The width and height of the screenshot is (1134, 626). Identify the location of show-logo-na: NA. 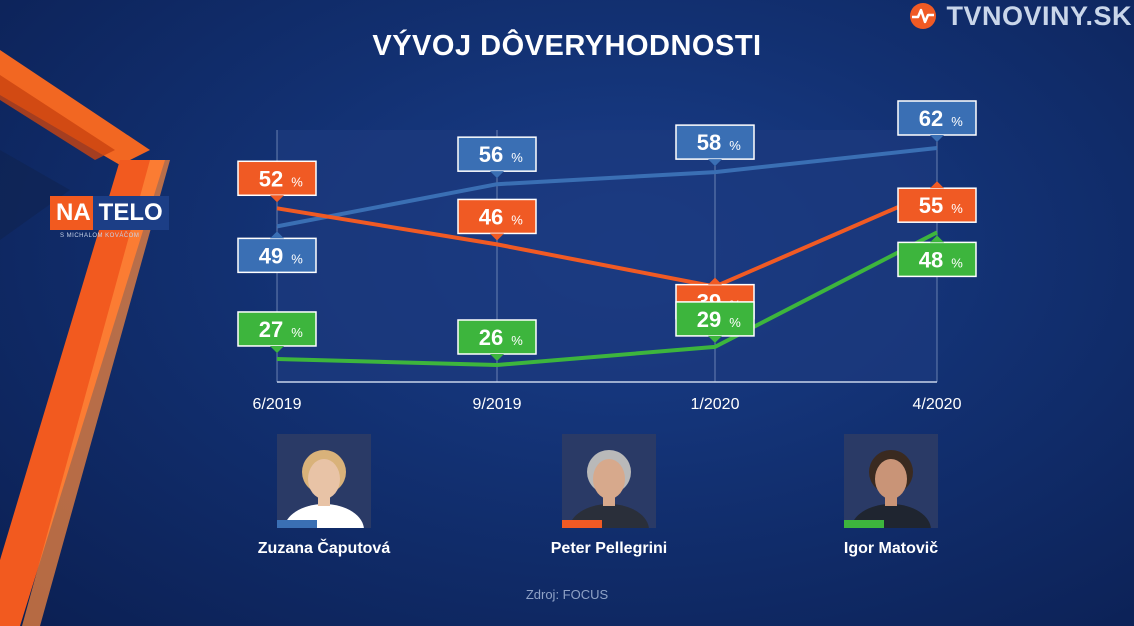
(73, 213).